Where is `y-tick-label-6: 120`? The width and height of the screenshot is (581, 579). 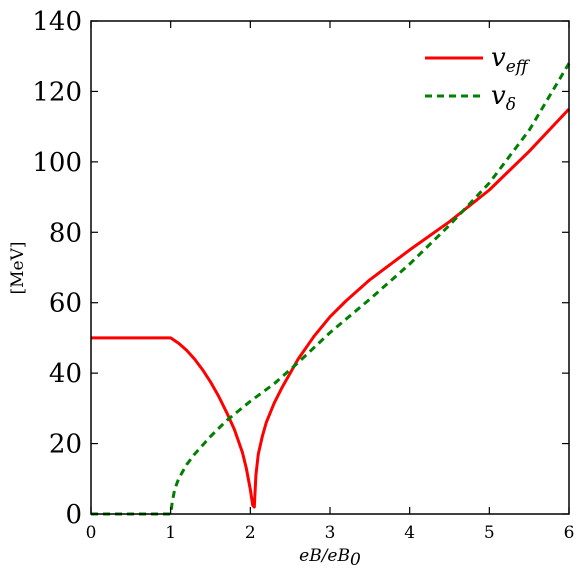 y-tick-label-6: 120 is located at coordinates (57, 92).